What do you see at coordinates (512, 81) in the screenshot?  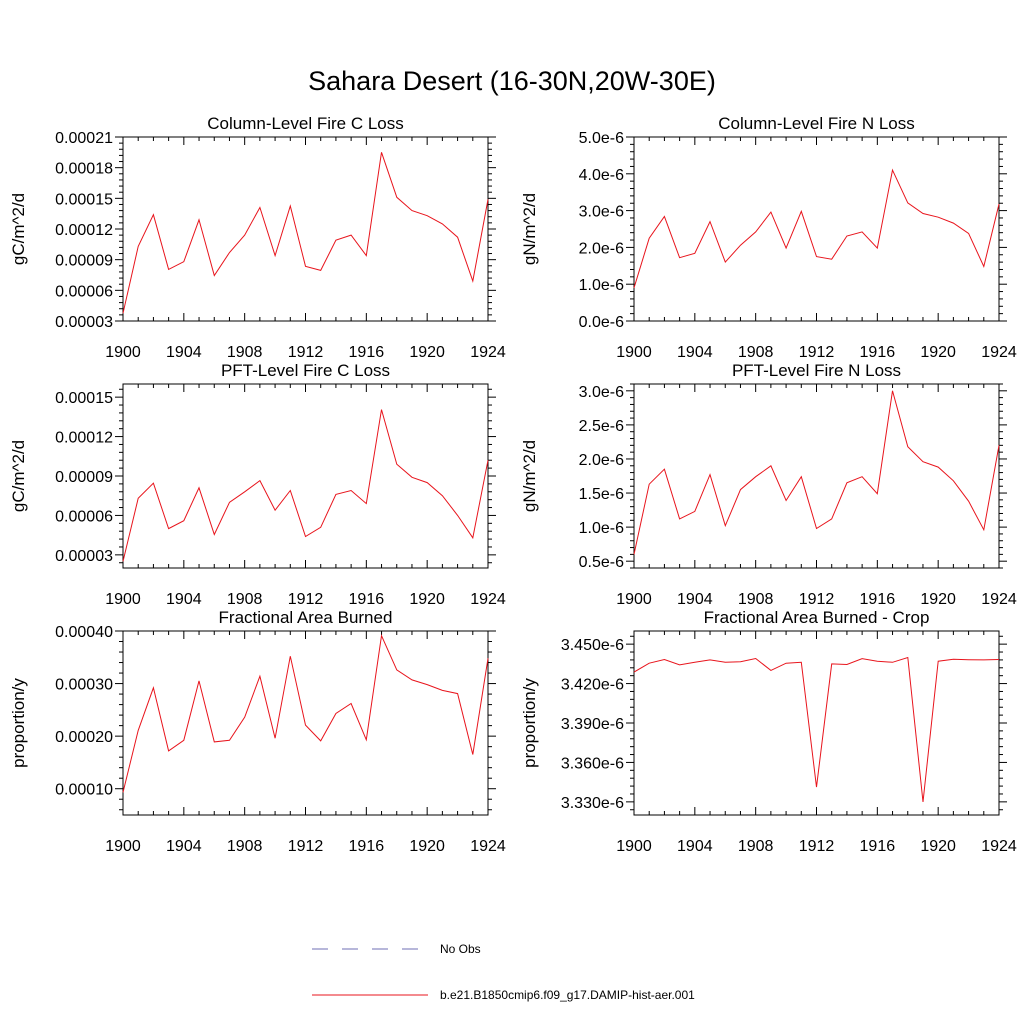 I see `figure-title: Sahara Desert (16-30N,20W-30E)` at bounding box center [512, 81].